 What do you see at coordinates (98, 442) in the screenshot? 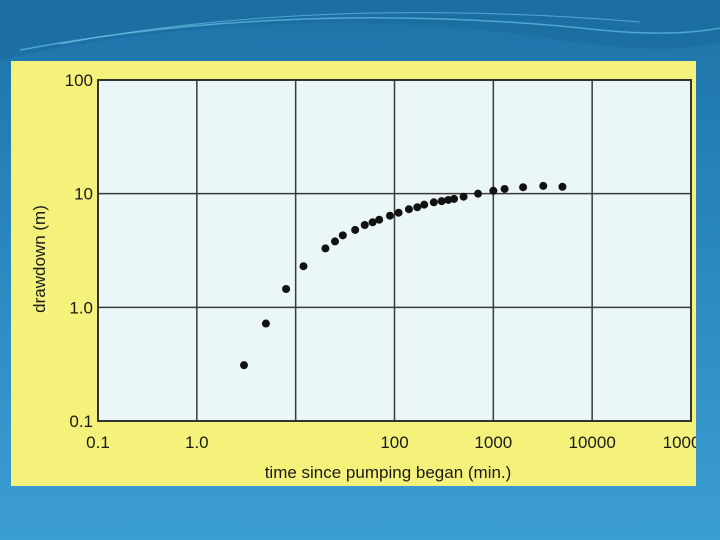
I see `x-tick-label: 0.1` at bounding box center [98, 442].